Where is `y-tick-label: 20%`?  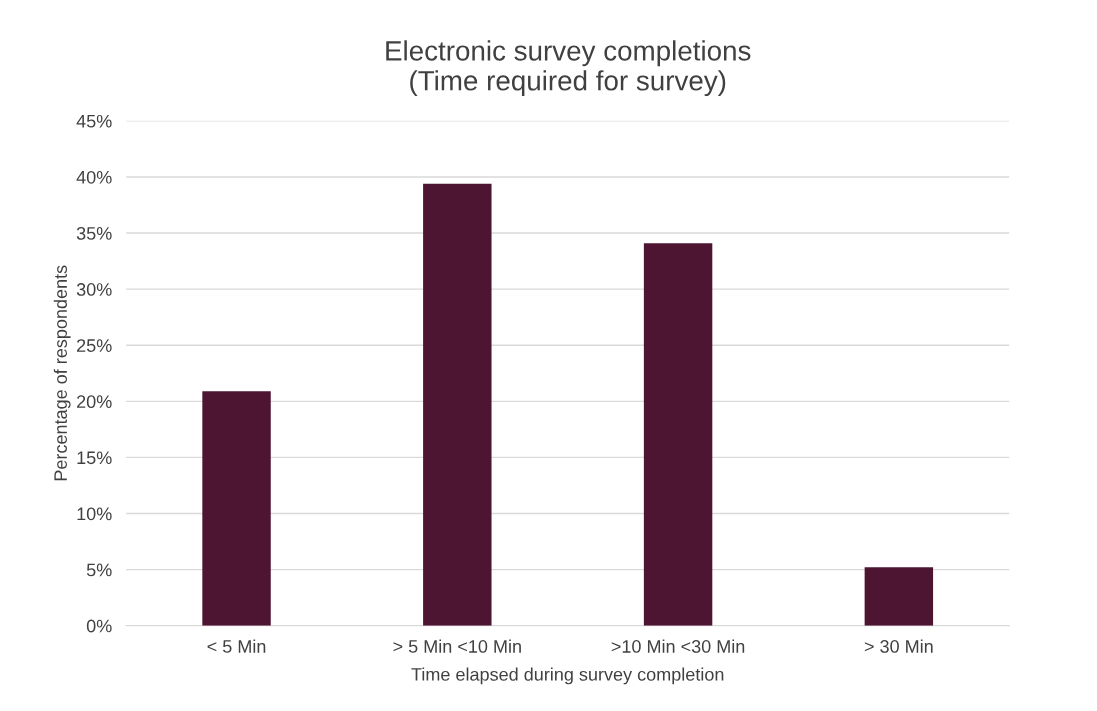
y-tick-label: 20% is located at coordinates (94, 402).